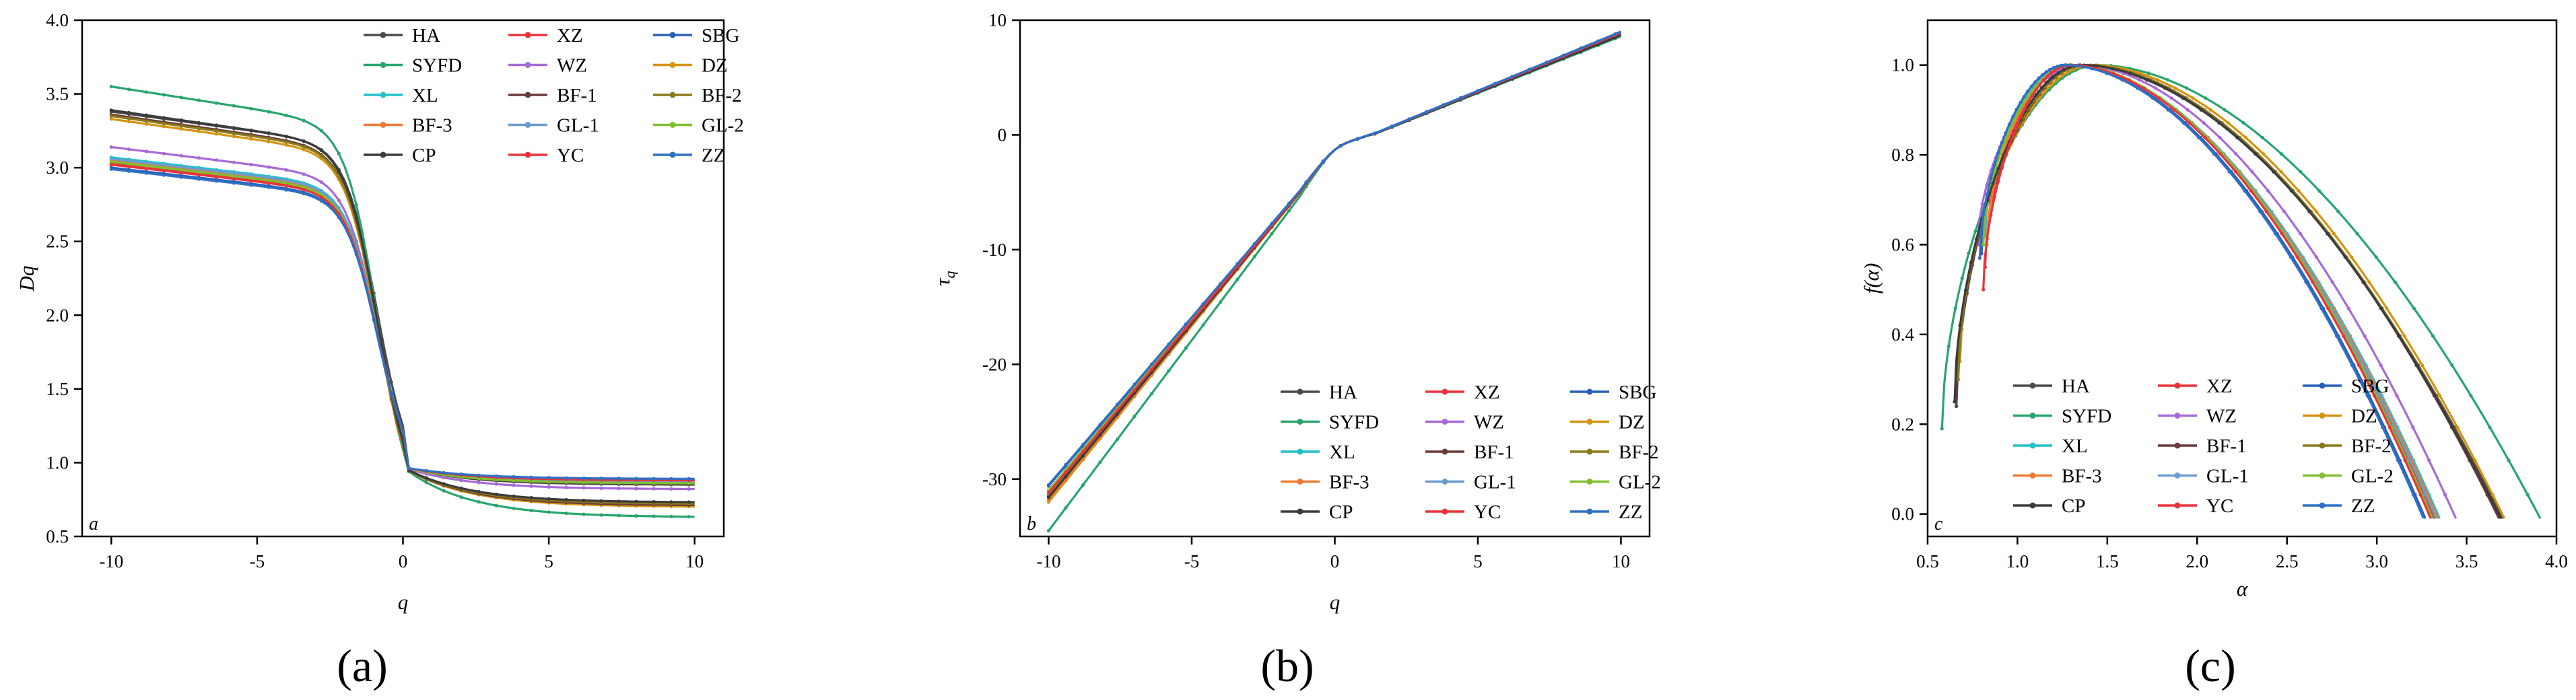 The height and width of the screenshot is (700, 2576). Describe the element at coordinates (1049, 561) in the screenshot. I see `x-tick-label: -10` at that location.